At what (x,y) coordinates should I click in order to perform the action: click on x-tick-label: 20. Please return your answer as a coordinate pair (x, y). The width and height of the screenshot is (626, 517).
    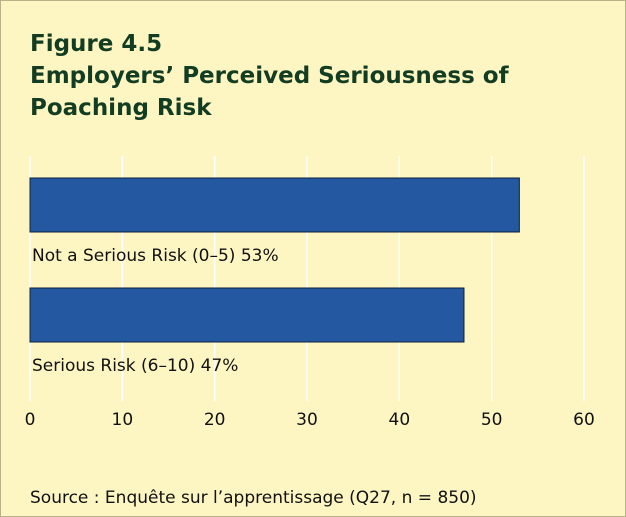
    Looking at the image, I should click on (215, 420).